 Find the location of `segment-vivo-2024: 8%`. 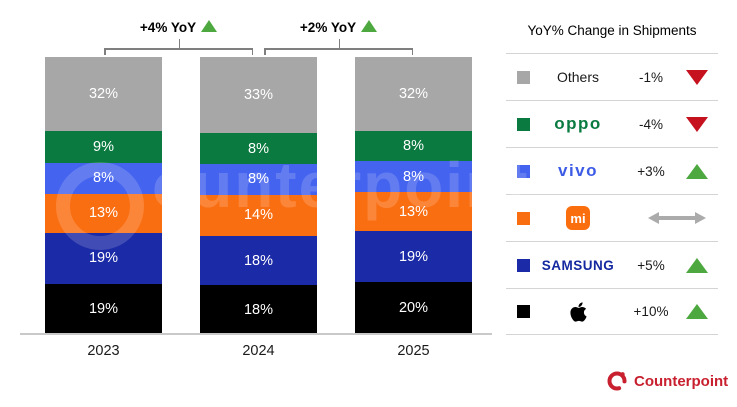

segment-vivo-2024: 8% is located at coordinates (258, 179).